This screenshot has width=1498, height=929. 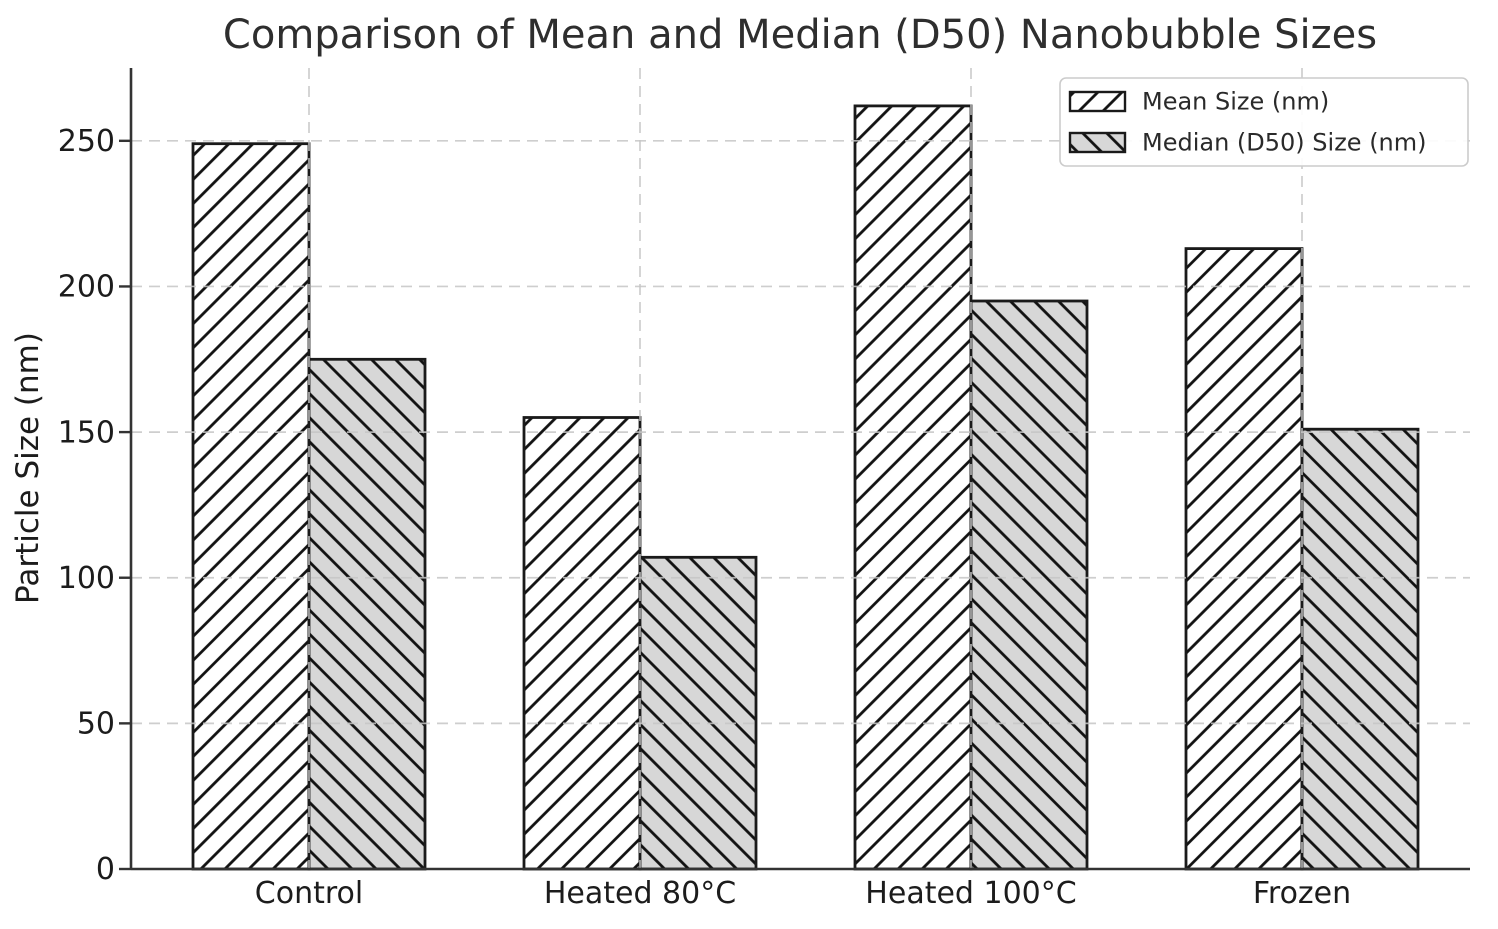 I want to click on legend: Mean Size (nm) Median (D50) Size (nm), so click(x=1264, y=122).